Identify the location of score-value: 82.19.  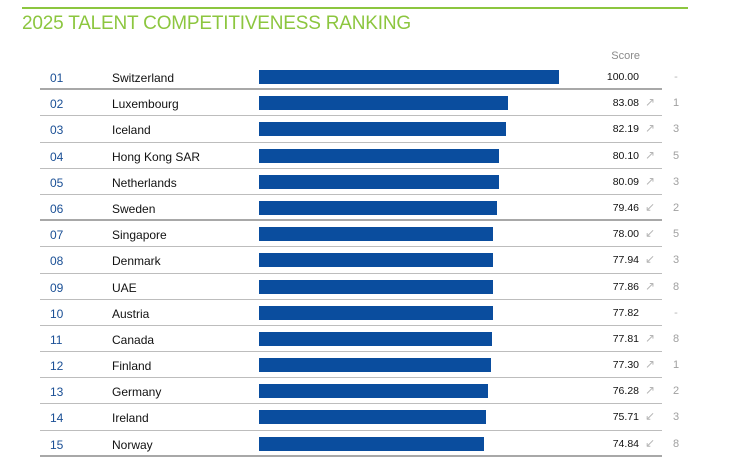
(625, 129).